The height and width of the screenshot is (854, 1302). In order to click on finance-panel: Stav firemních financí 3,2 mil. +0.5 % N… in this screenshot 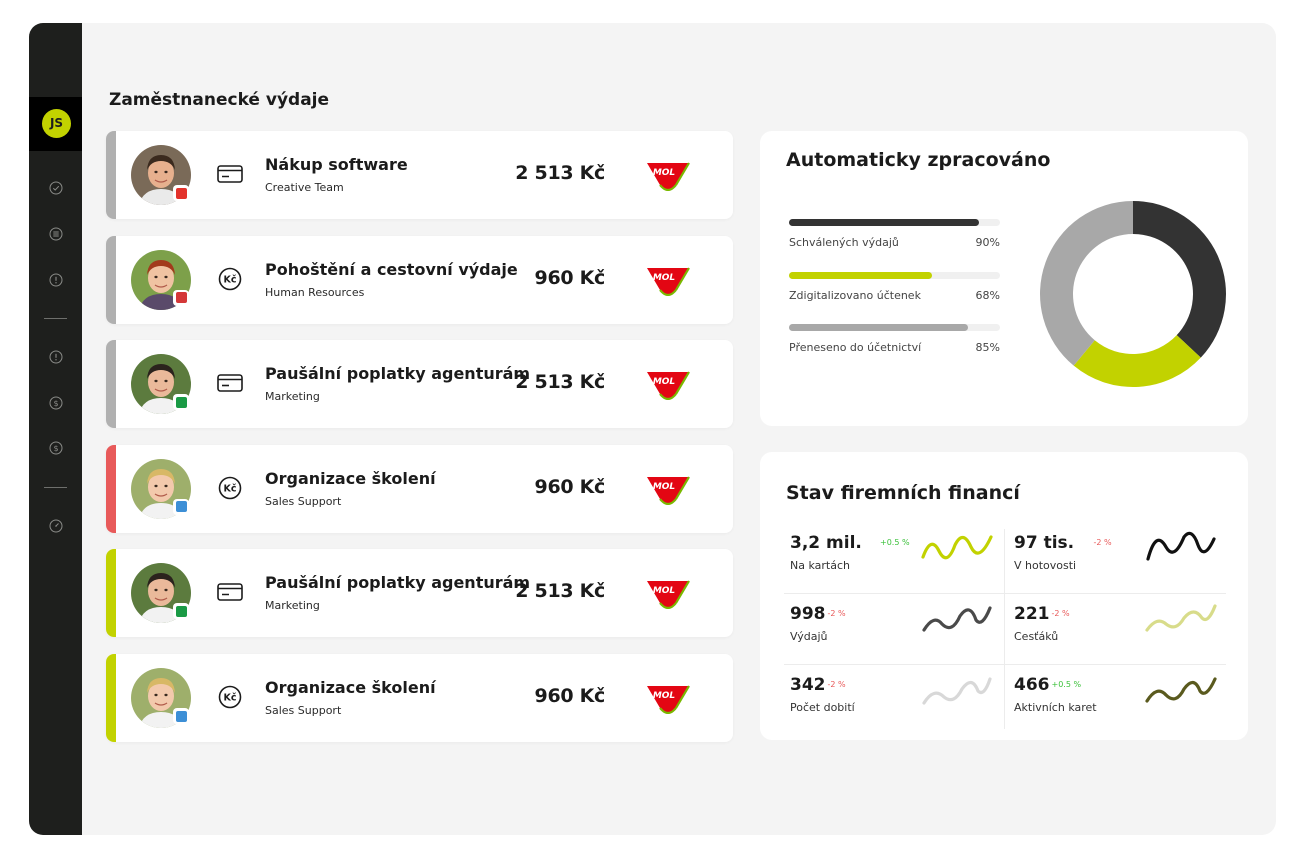, I will do `click(1004, 596)`.